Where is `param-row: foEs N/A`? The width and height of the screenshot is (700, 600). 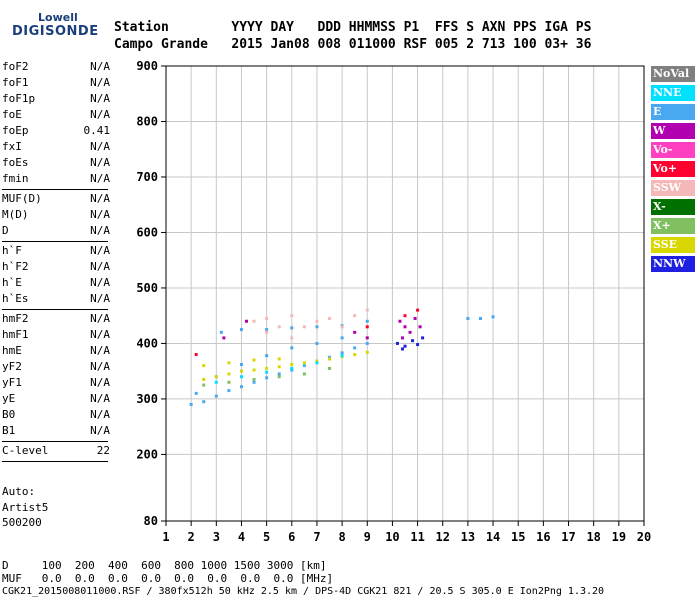 param-row: foEs N/A is located at coordinates (56, 164).